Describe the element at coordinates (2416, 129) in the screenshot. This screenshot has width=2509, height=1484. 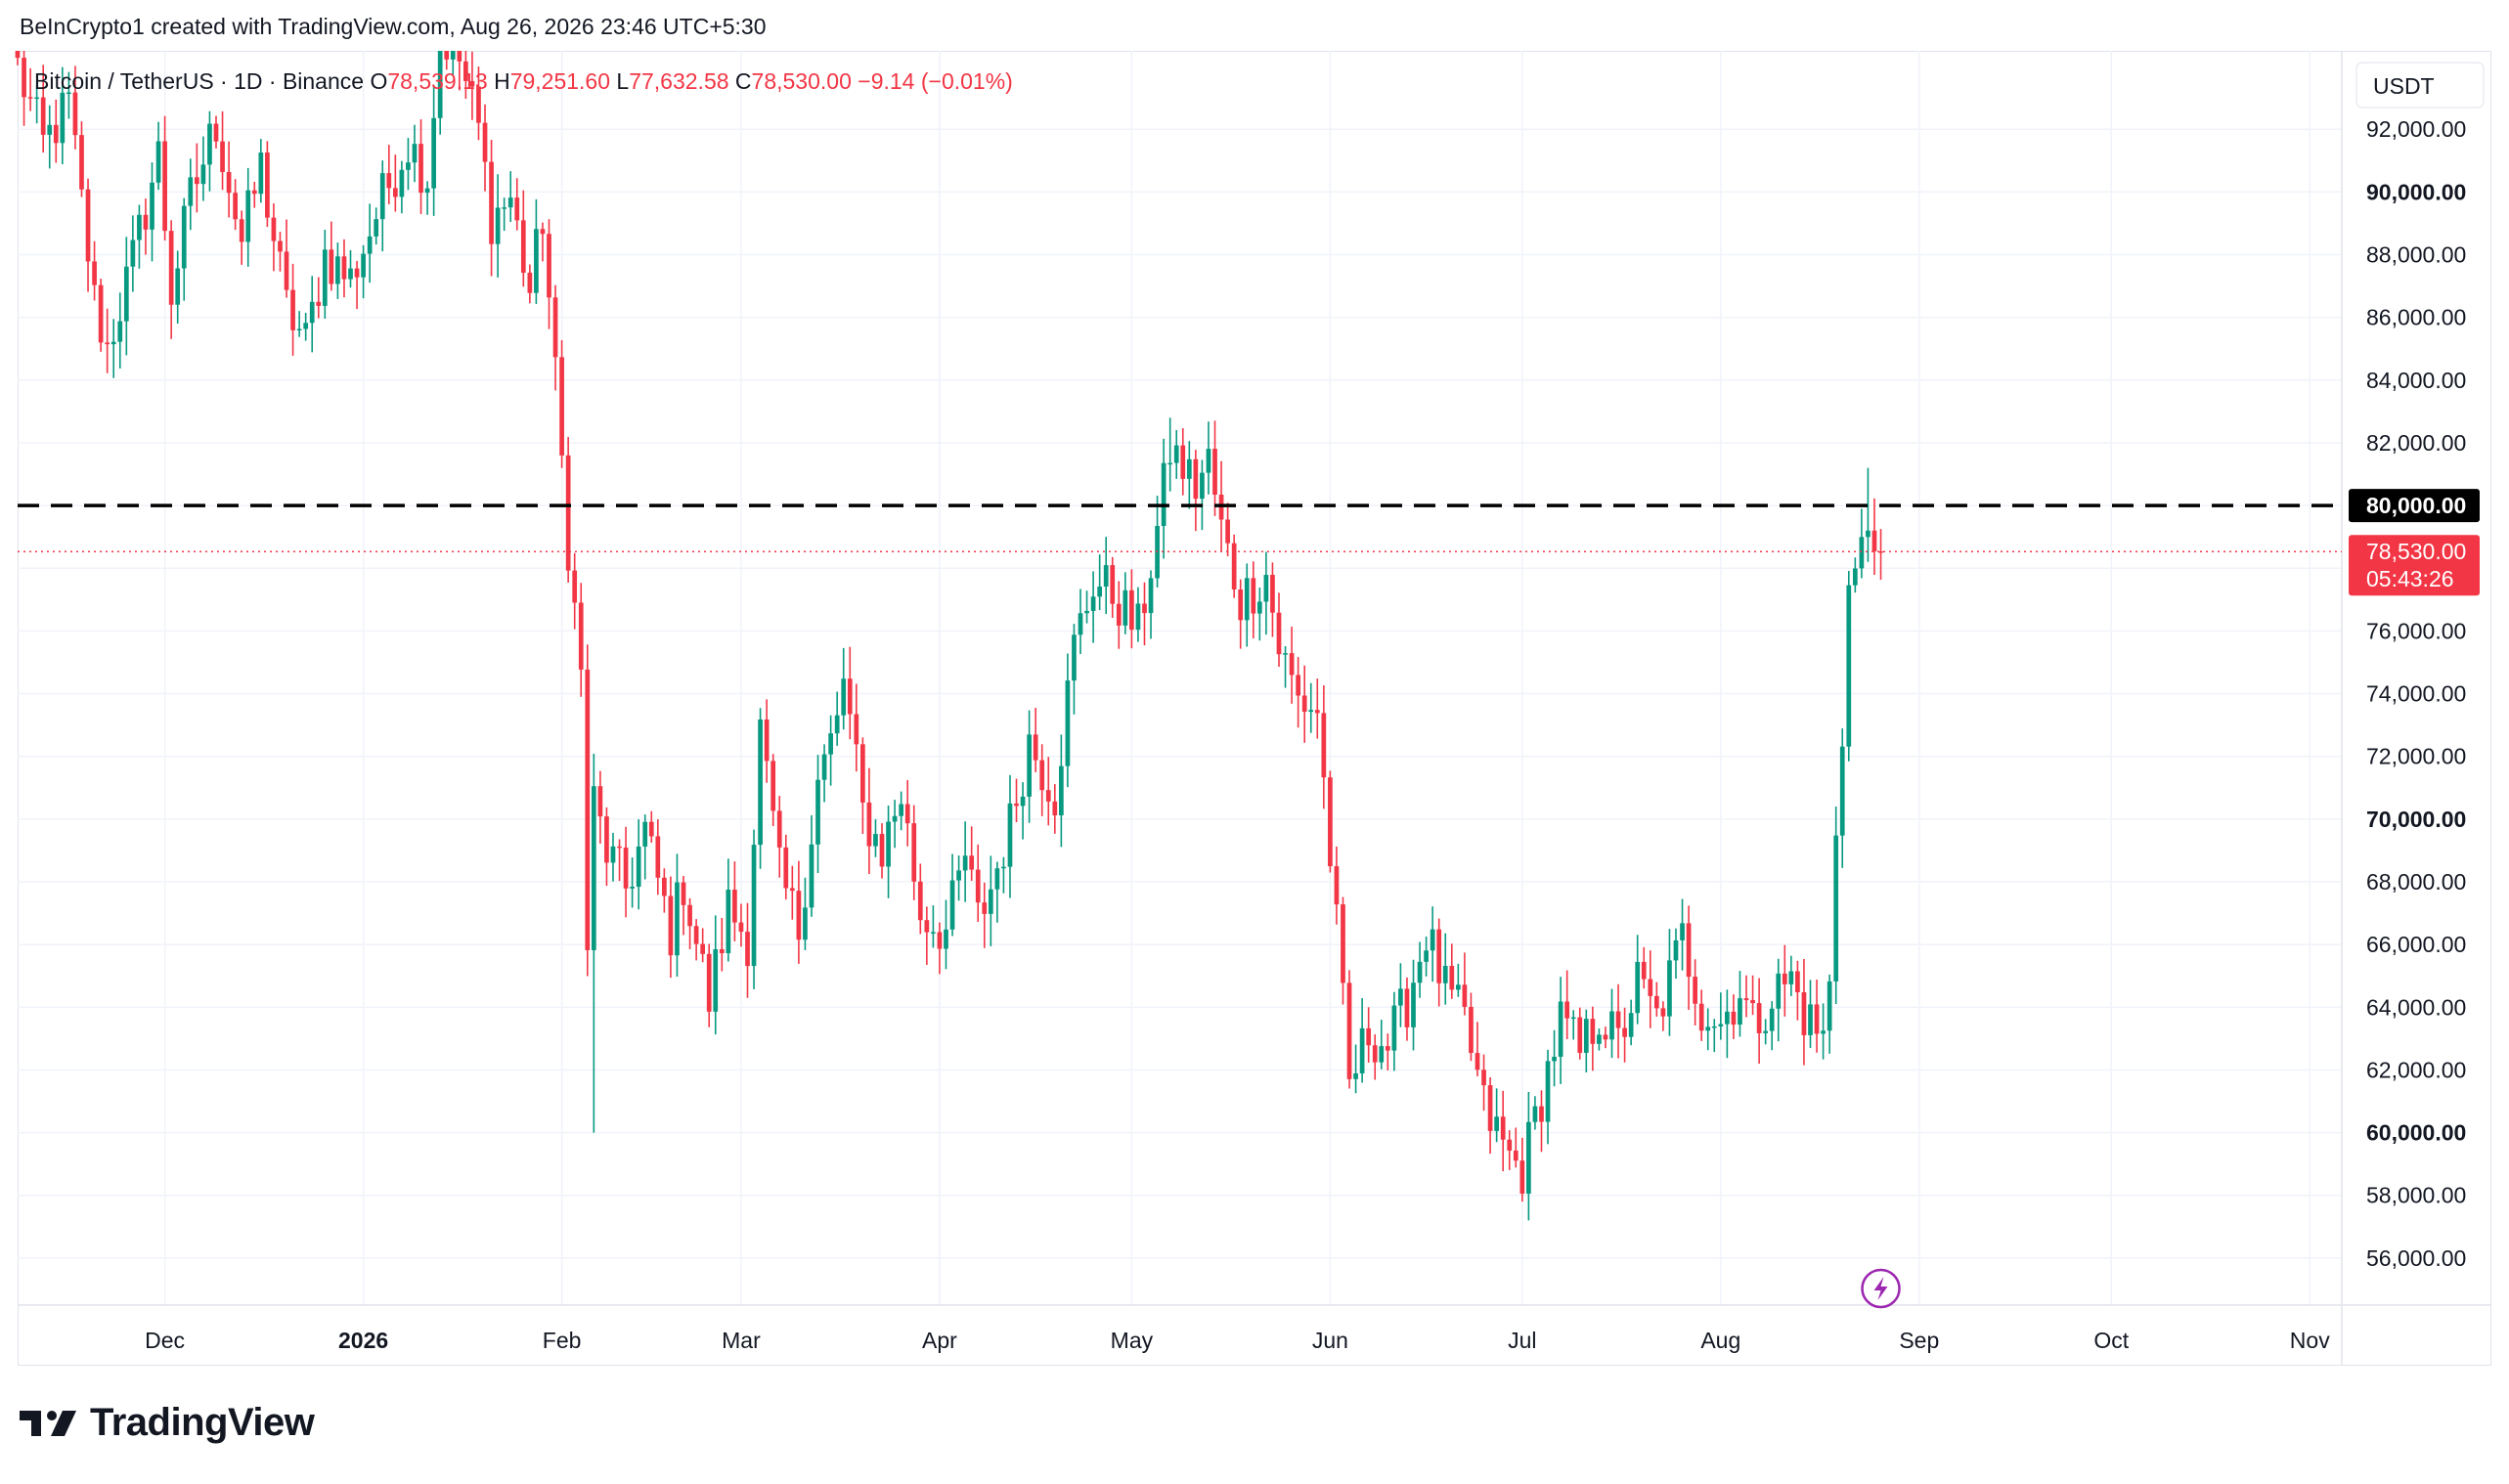
I see `price-tick-label: 92,000.00` at that location.